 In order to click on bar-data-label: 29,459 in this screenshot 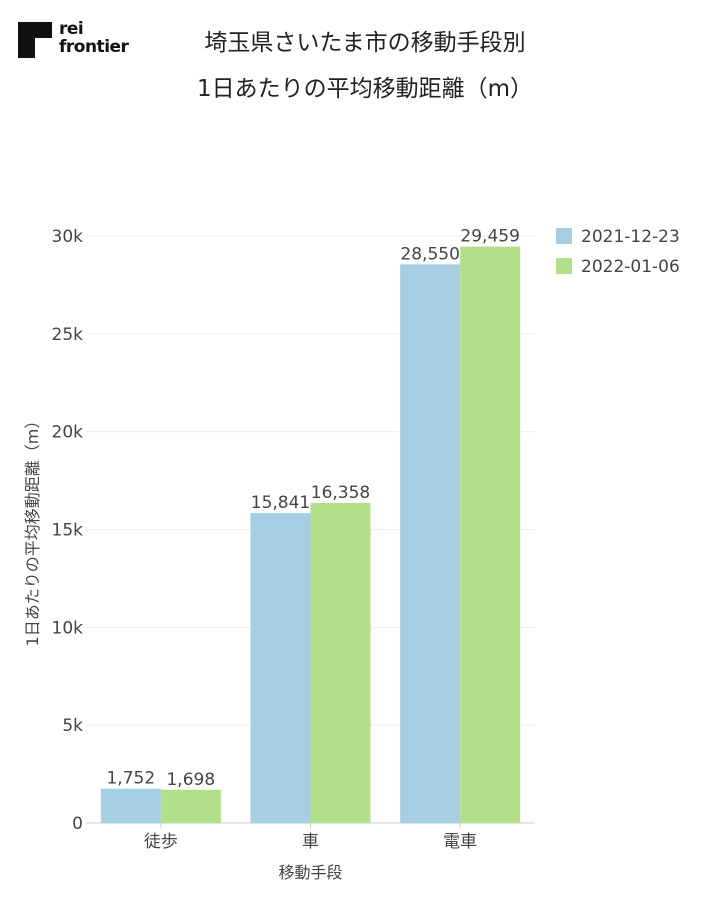, I will do `click(489, 237)`.